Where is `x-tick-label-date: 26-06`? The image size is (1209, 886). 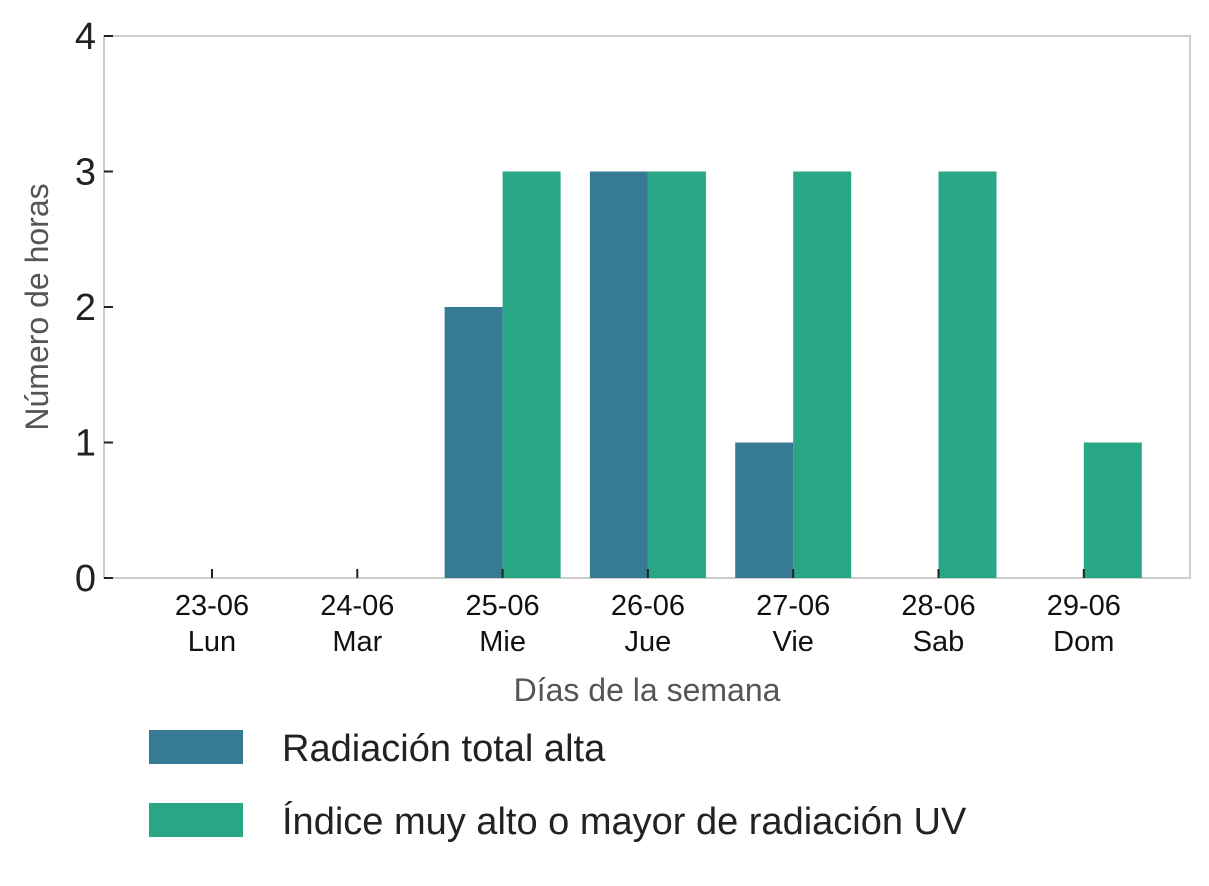
x-tick-label-date: 26-06 is located at coordinates (648, 606).